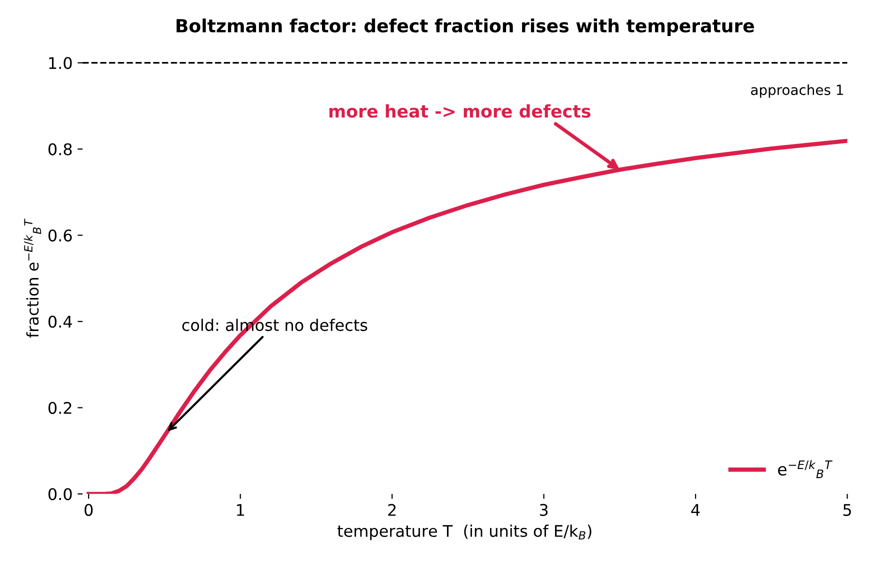 The image size is (869, 571). What do you see at coordinates (60, 235) in the screenshot?
I see `y-tick-label: 0.6` at bounding box center [60, 235].